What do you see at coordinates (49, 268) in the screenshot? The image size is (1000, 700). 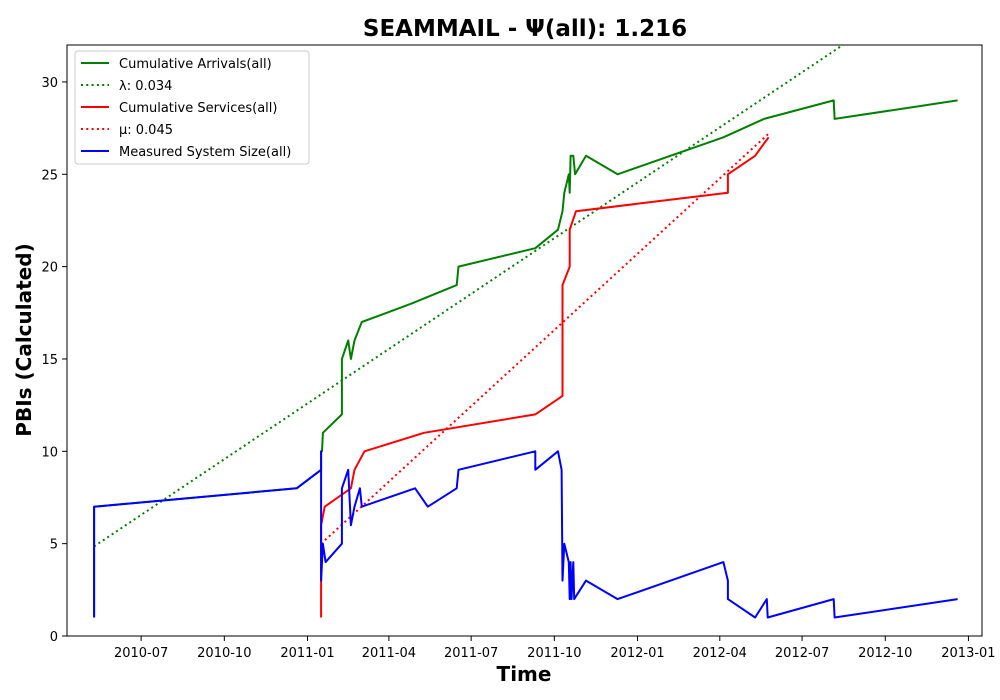 I see `y-tick-label: 20` at bounding box center [49, 268].